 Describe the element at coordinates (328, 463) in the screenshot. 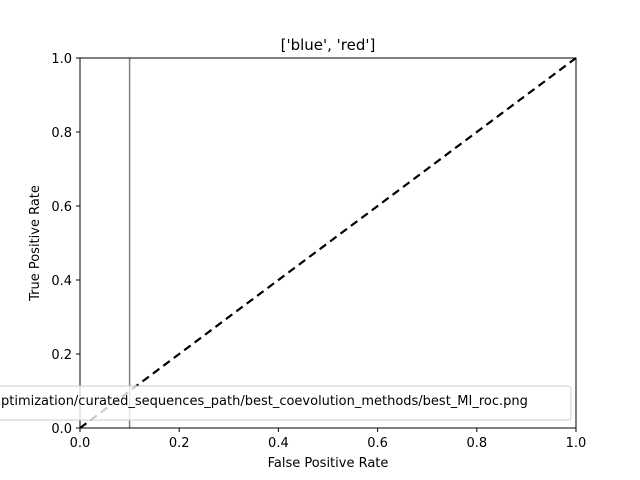

I see `x-axis-label: False Positive Rate` at that location.